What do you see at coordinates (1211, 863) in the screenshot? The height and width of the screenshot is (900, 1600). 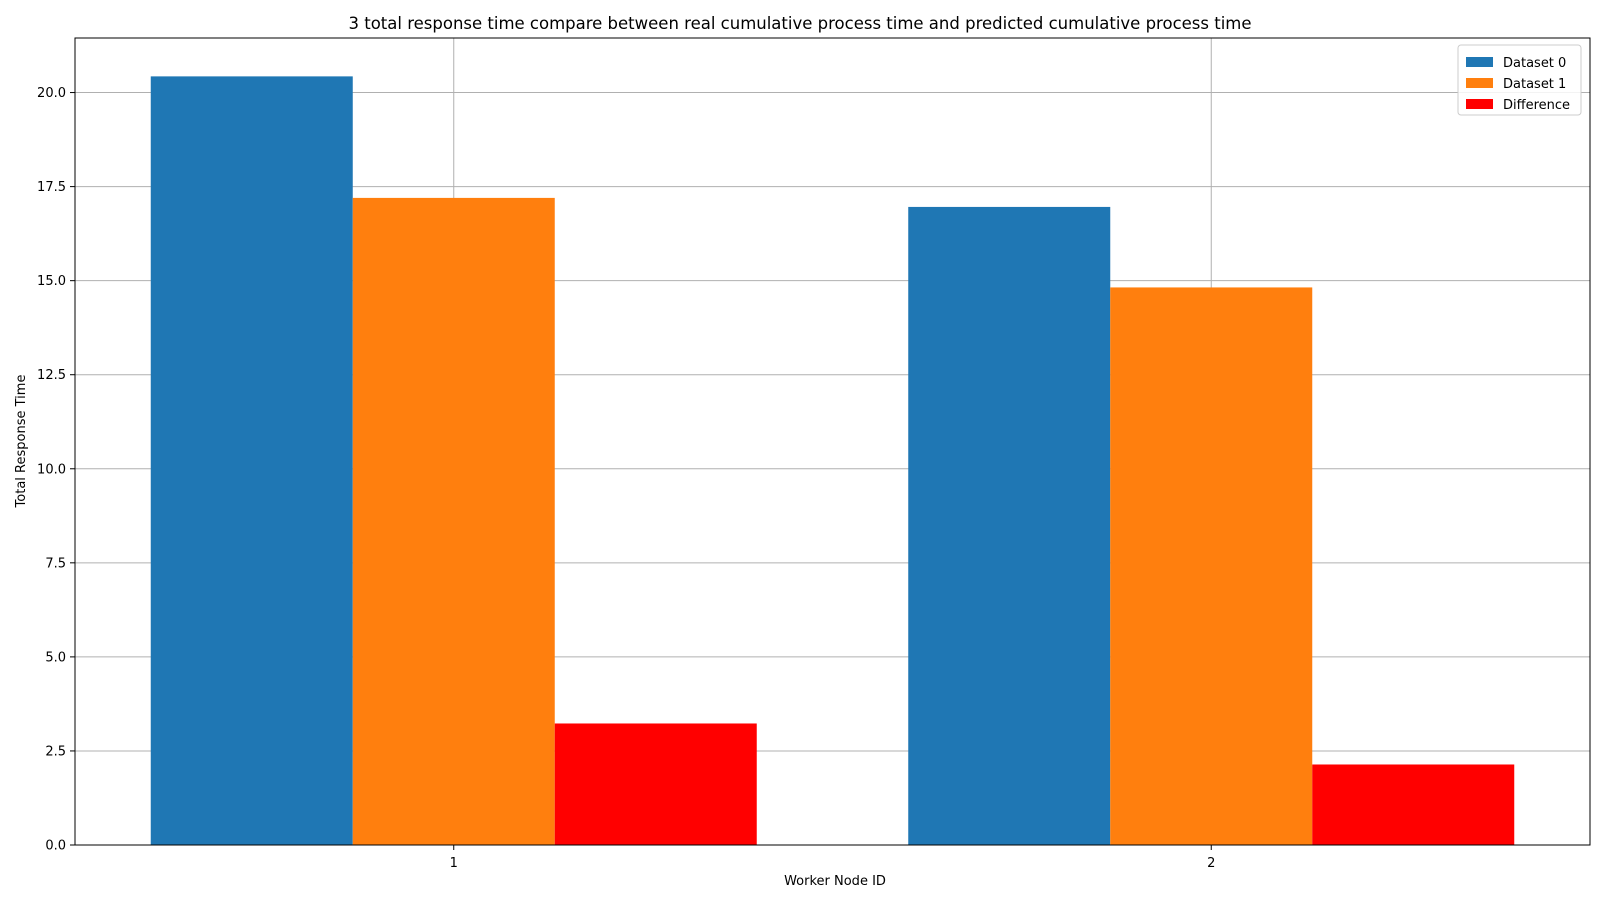 I see `x-tick-label: 2` at bounding box center [1211, 863].